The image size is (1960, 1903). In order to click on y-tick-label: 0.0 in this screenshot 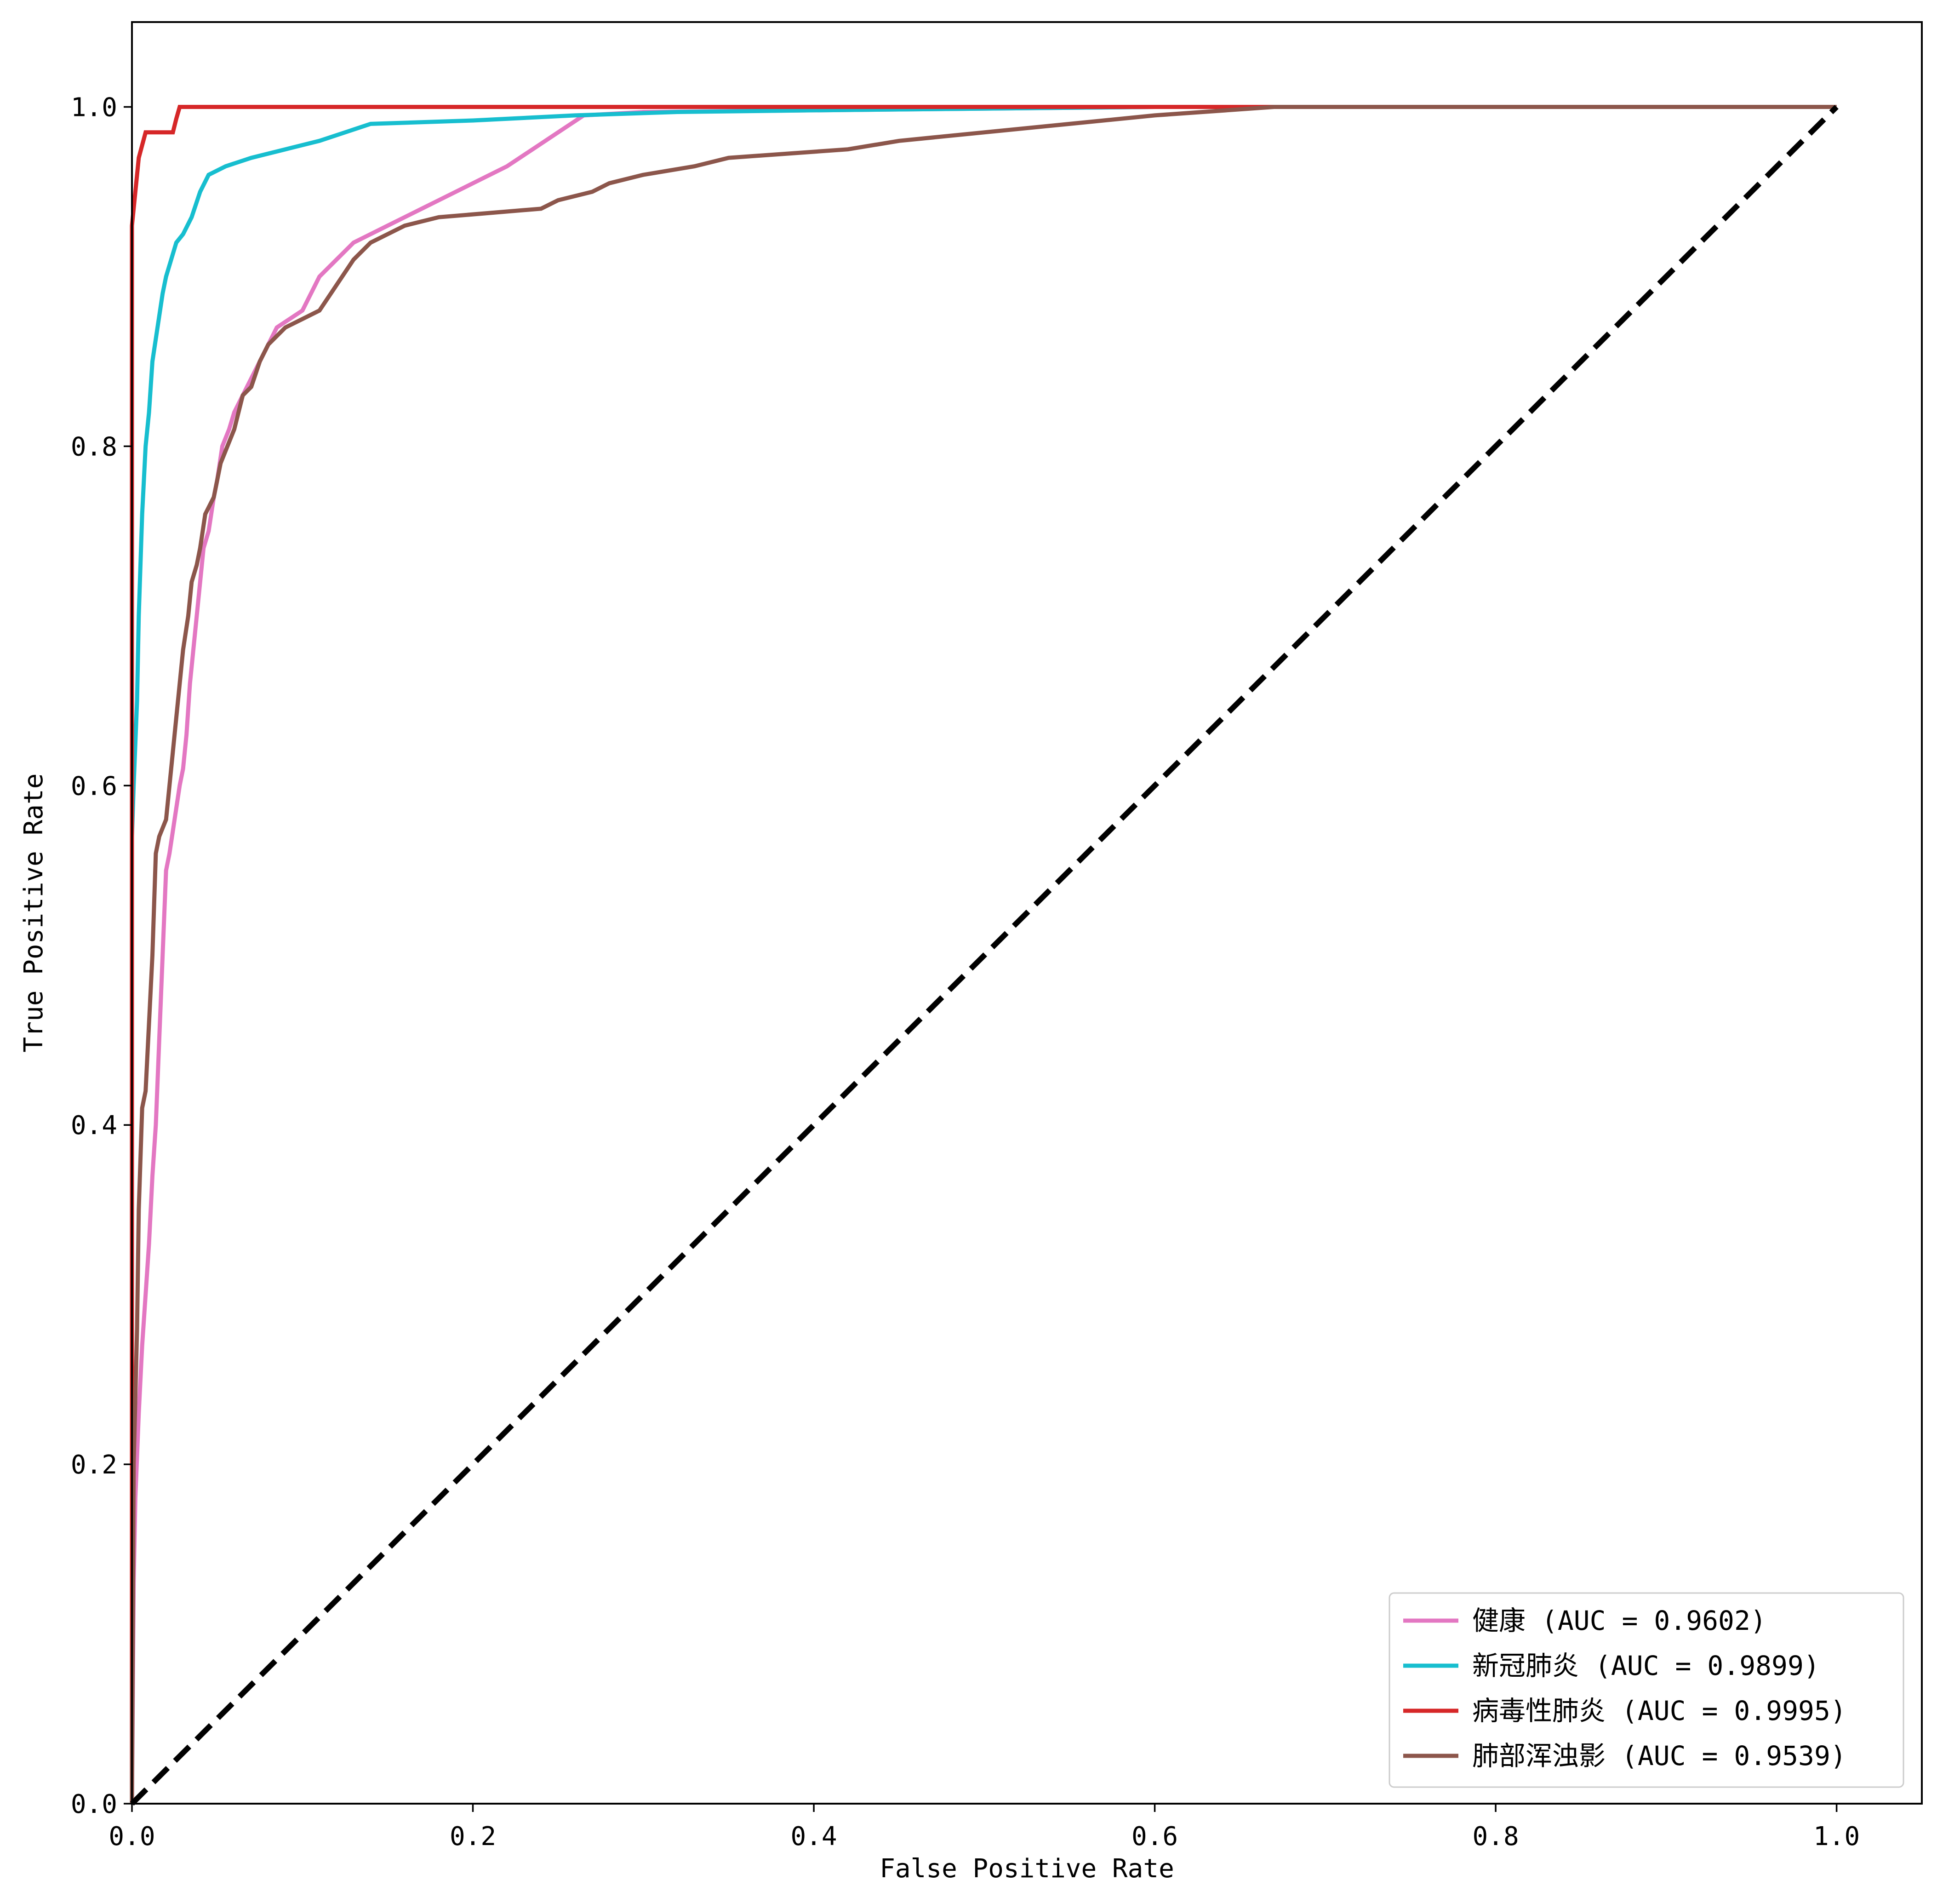, I will do `click(94, 1804)`.